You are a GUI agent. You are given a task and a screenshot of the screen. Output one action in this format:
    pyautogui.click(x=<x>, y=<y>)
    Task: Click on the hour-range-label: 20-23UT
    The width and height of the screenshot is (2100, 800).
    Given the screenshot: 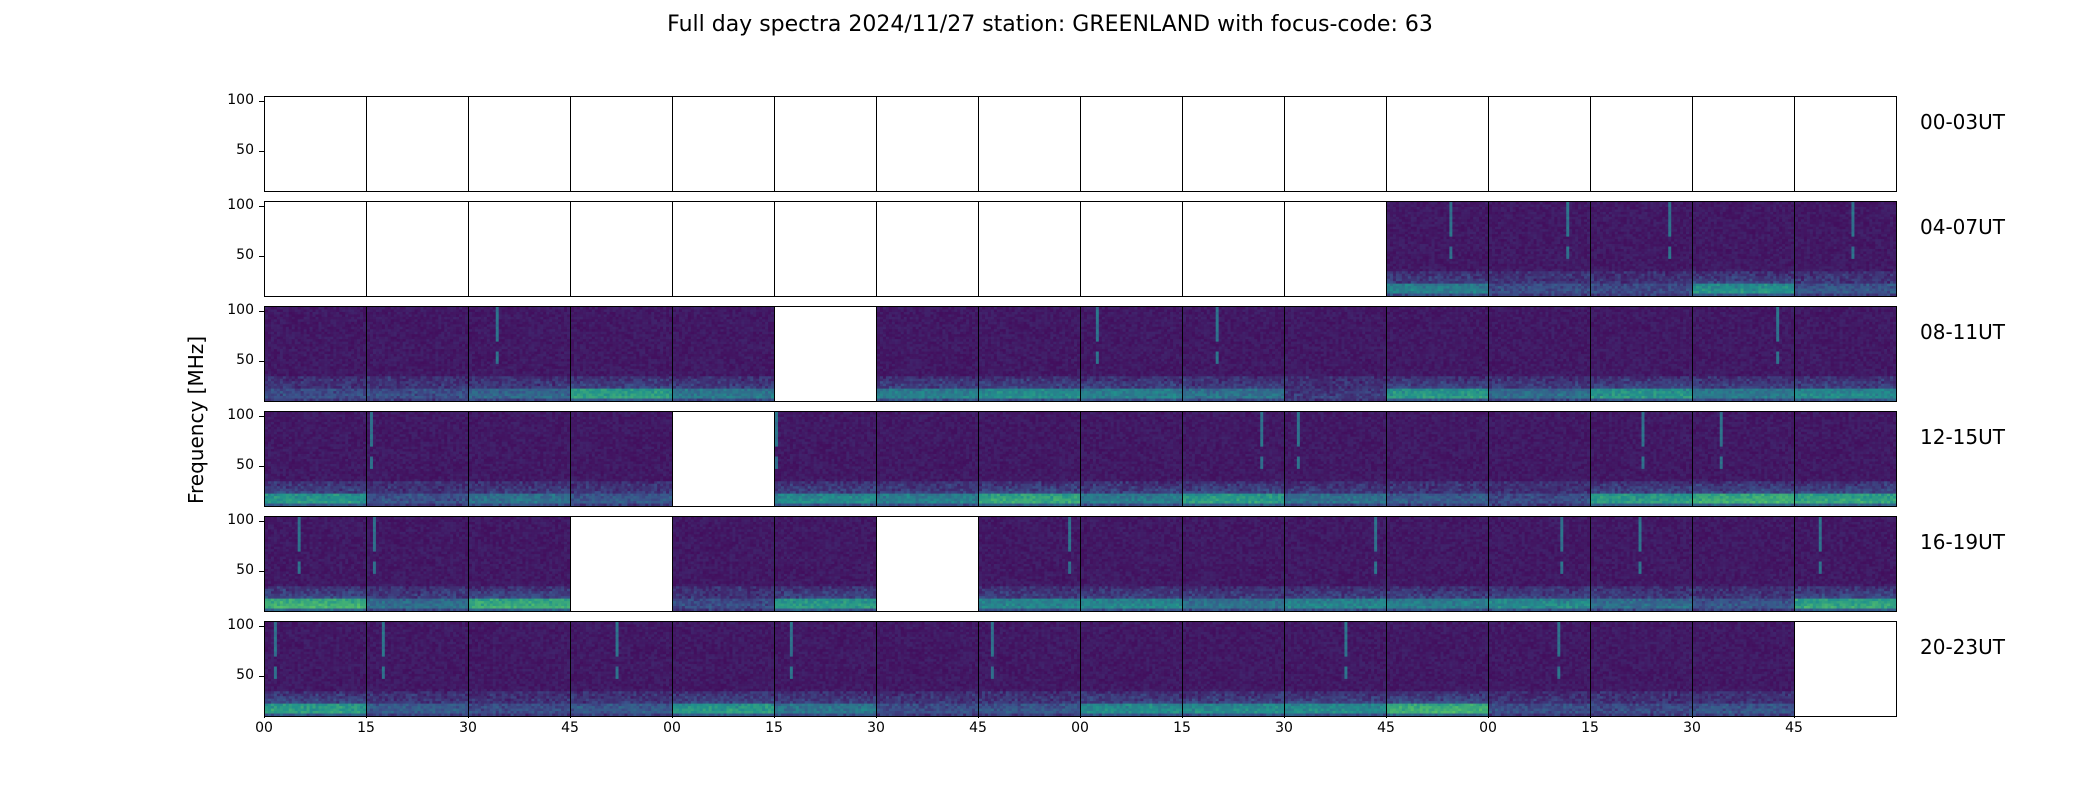 What is the action you would take?
    pyautogui.click(x=1962, y=647)
    